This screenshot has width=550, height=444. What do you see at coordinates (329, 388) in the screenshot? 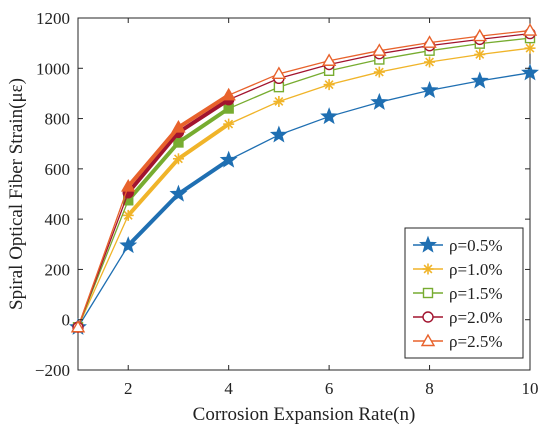
I see `x-tick-label: 6` at bounding box center [329, 388].